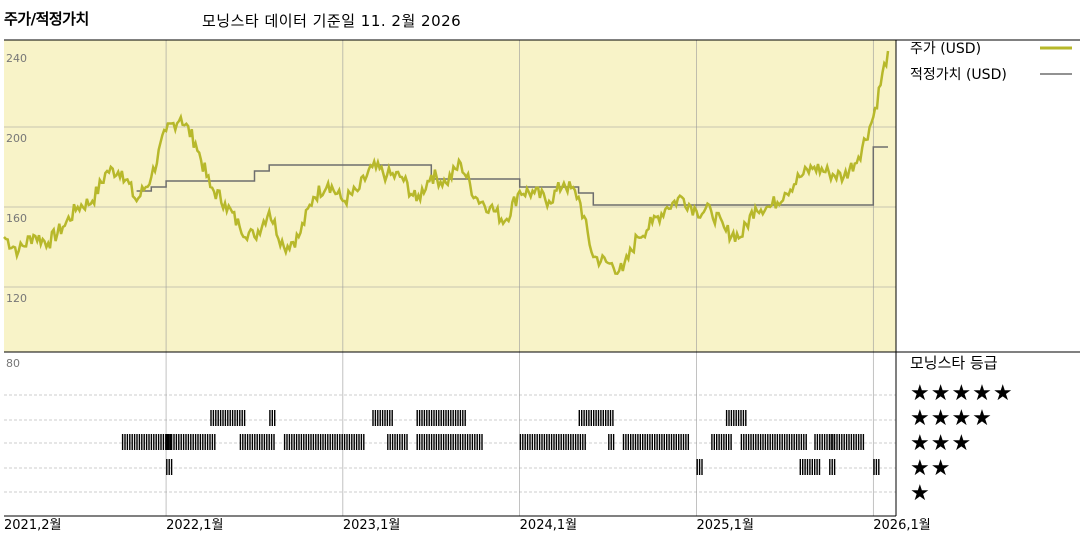  What do you see at coordinates (954, 363) in the screenshot?
I see `rating-title: 모닝스타 등급` at bounding box center [954, 363].